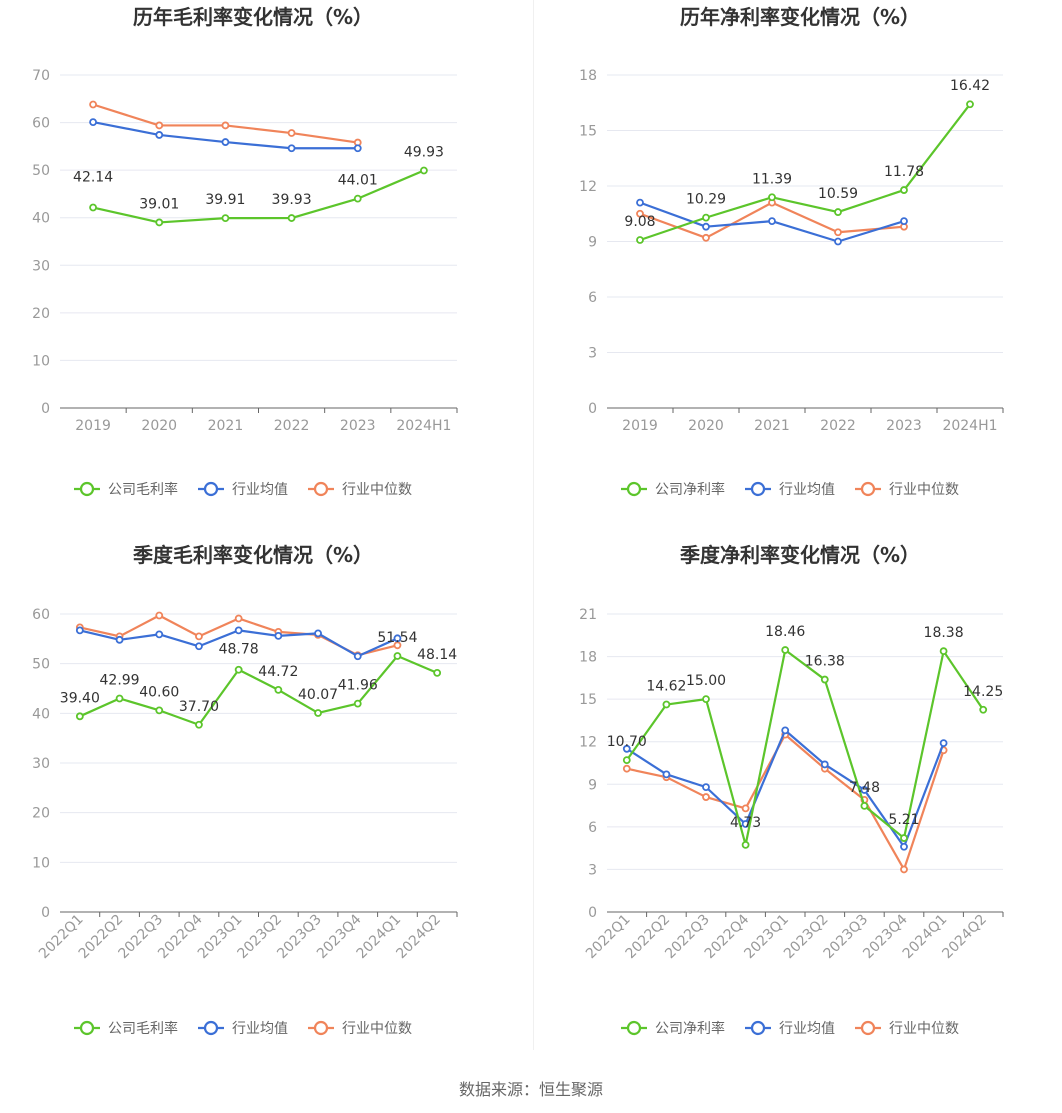 The width and height of the screenshot is (1062, 1113). I want to click on chart-title: 季度净利率变化情况（%）, so click(799, 555).